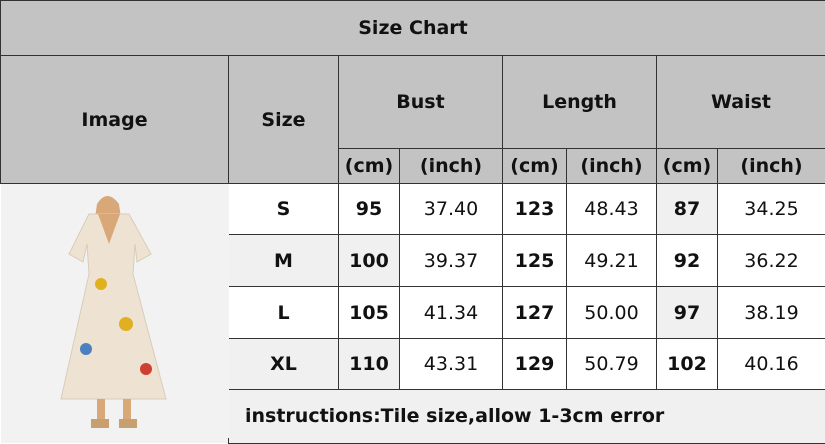  I want to click on value-cell: 48.43, so click(612, 209).